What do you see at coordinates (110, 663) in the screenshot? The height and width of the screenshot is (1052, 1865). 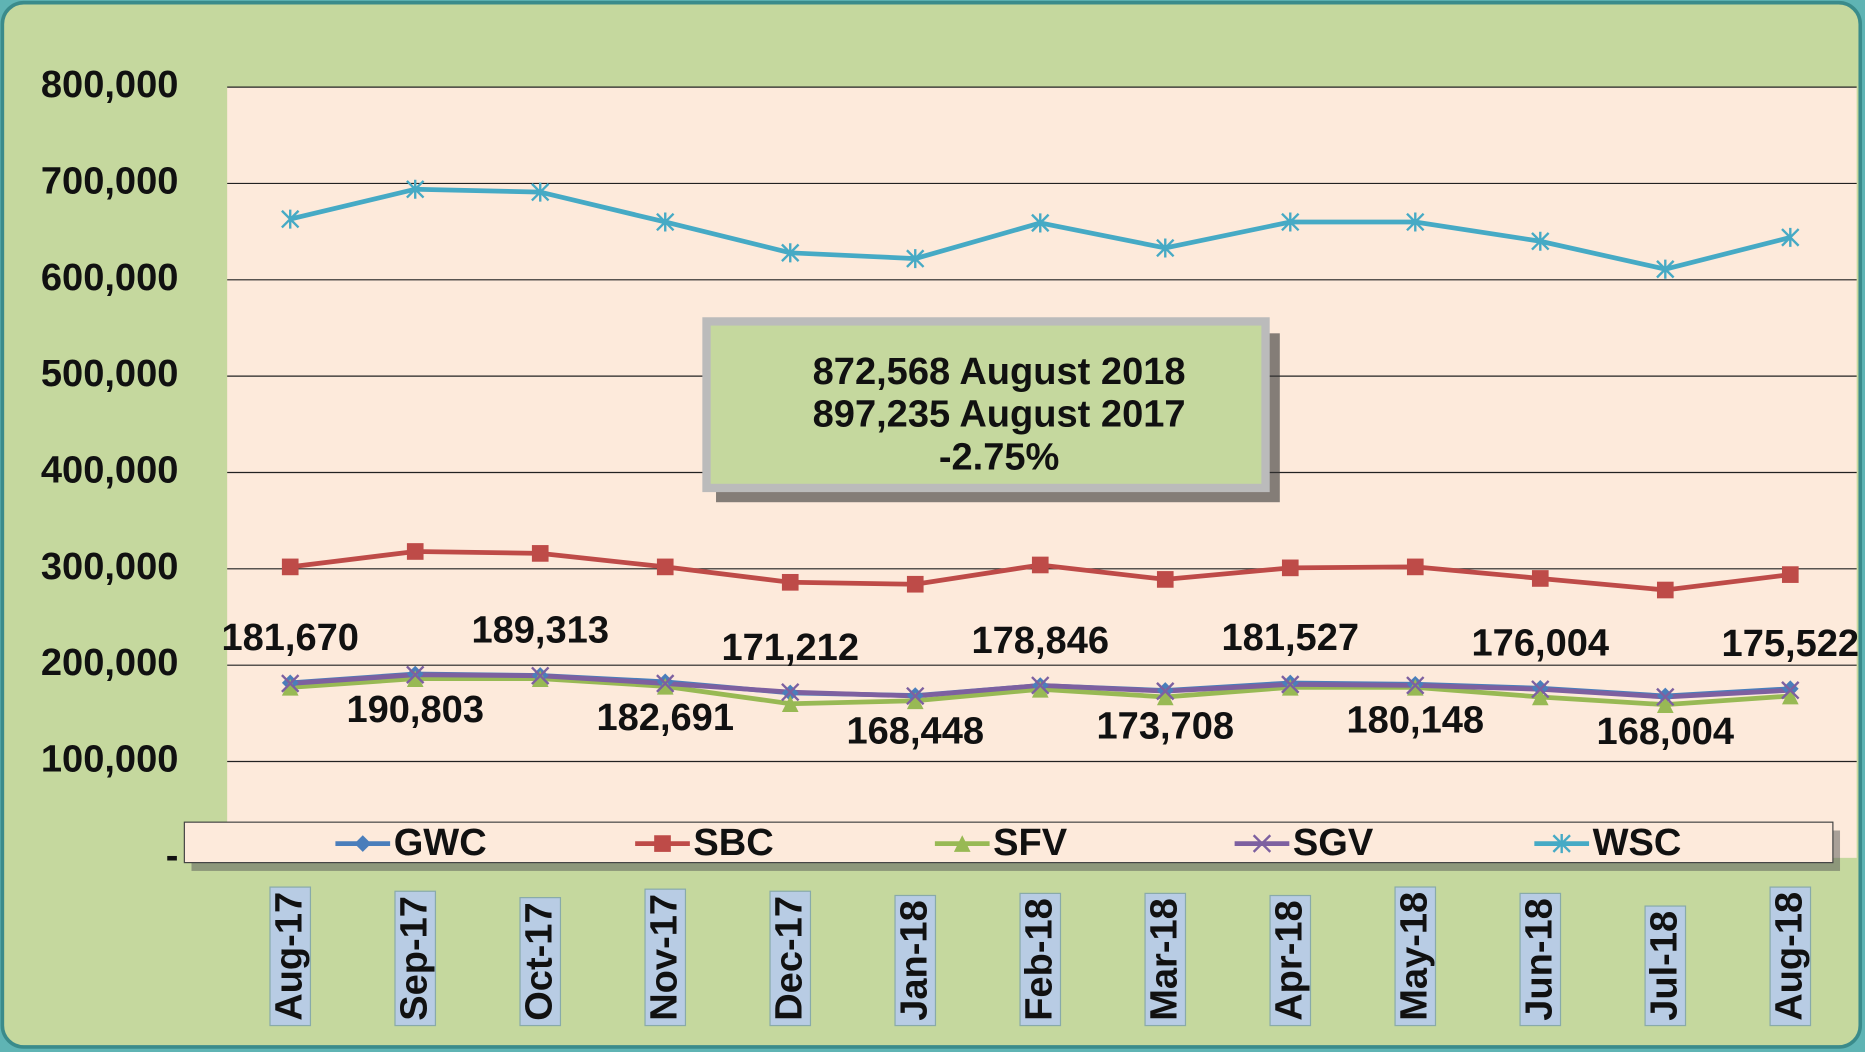 I see `y-tick-label: 200,000` at bounding box center [110, 663].